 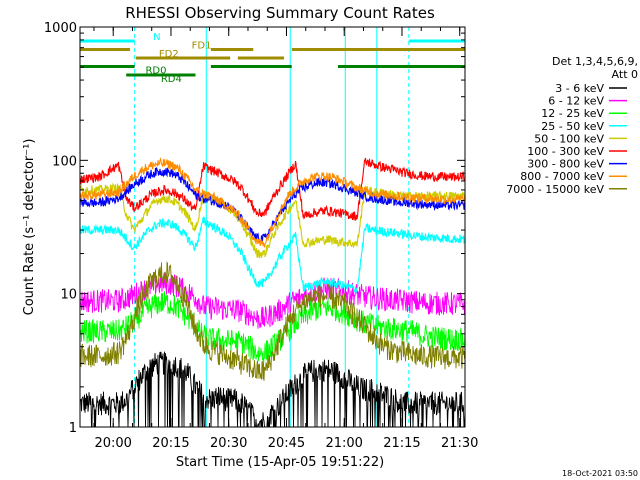 What do you see at coordinates (565, 164) in the screenshot?
I see `legend-label: 300 - 800 keV` at bounding box center [565, 164].